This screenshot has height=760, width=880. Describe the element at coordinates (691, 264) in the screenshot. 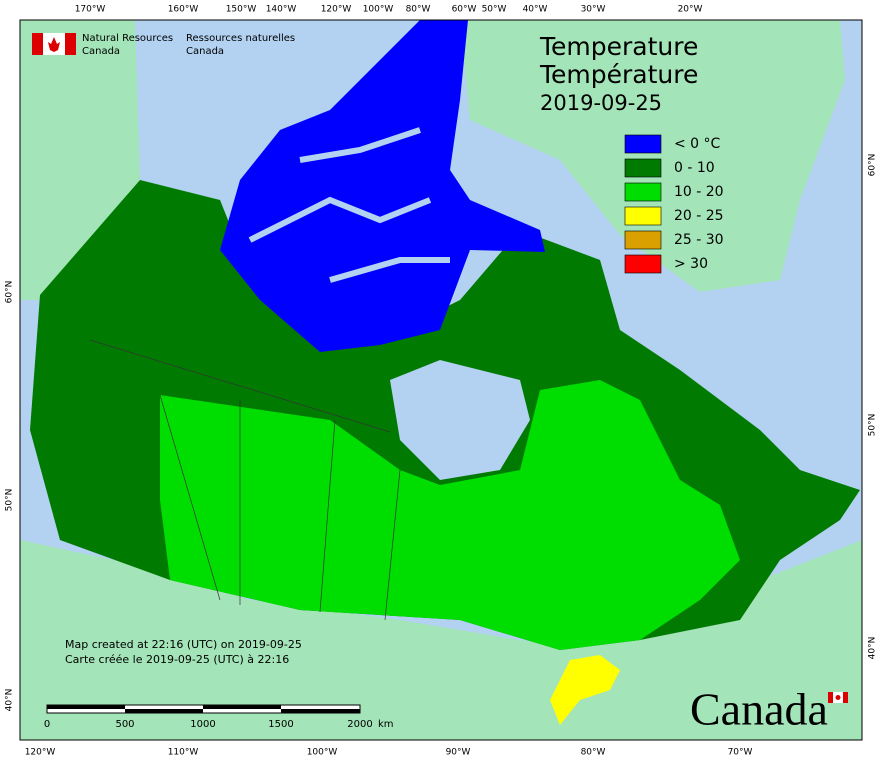

I see `legend-label: > 30` at that location.